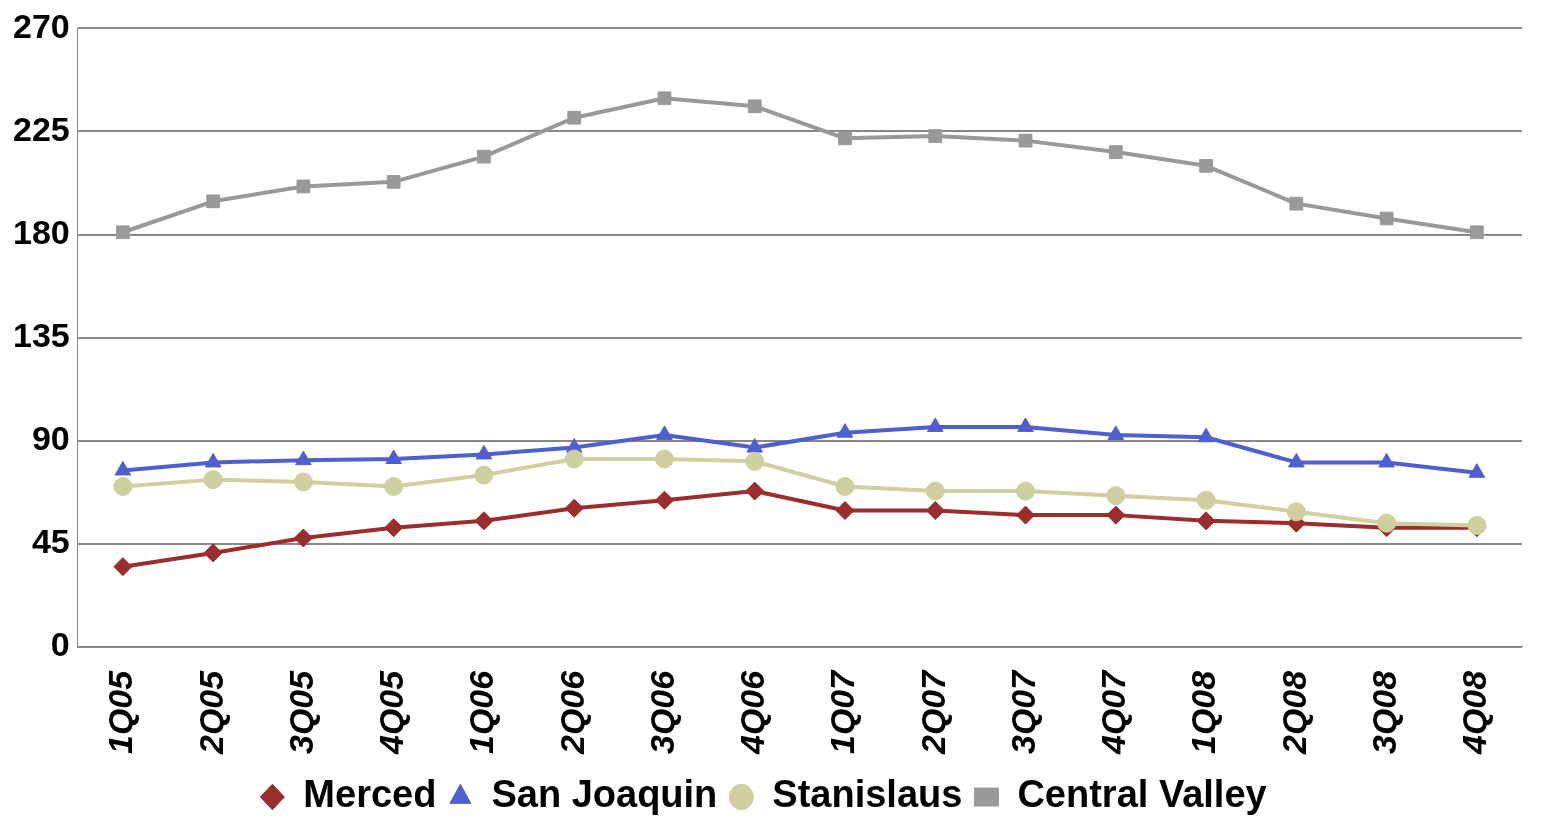  I want to click on y-tick-label: 135, so click(41, 334).